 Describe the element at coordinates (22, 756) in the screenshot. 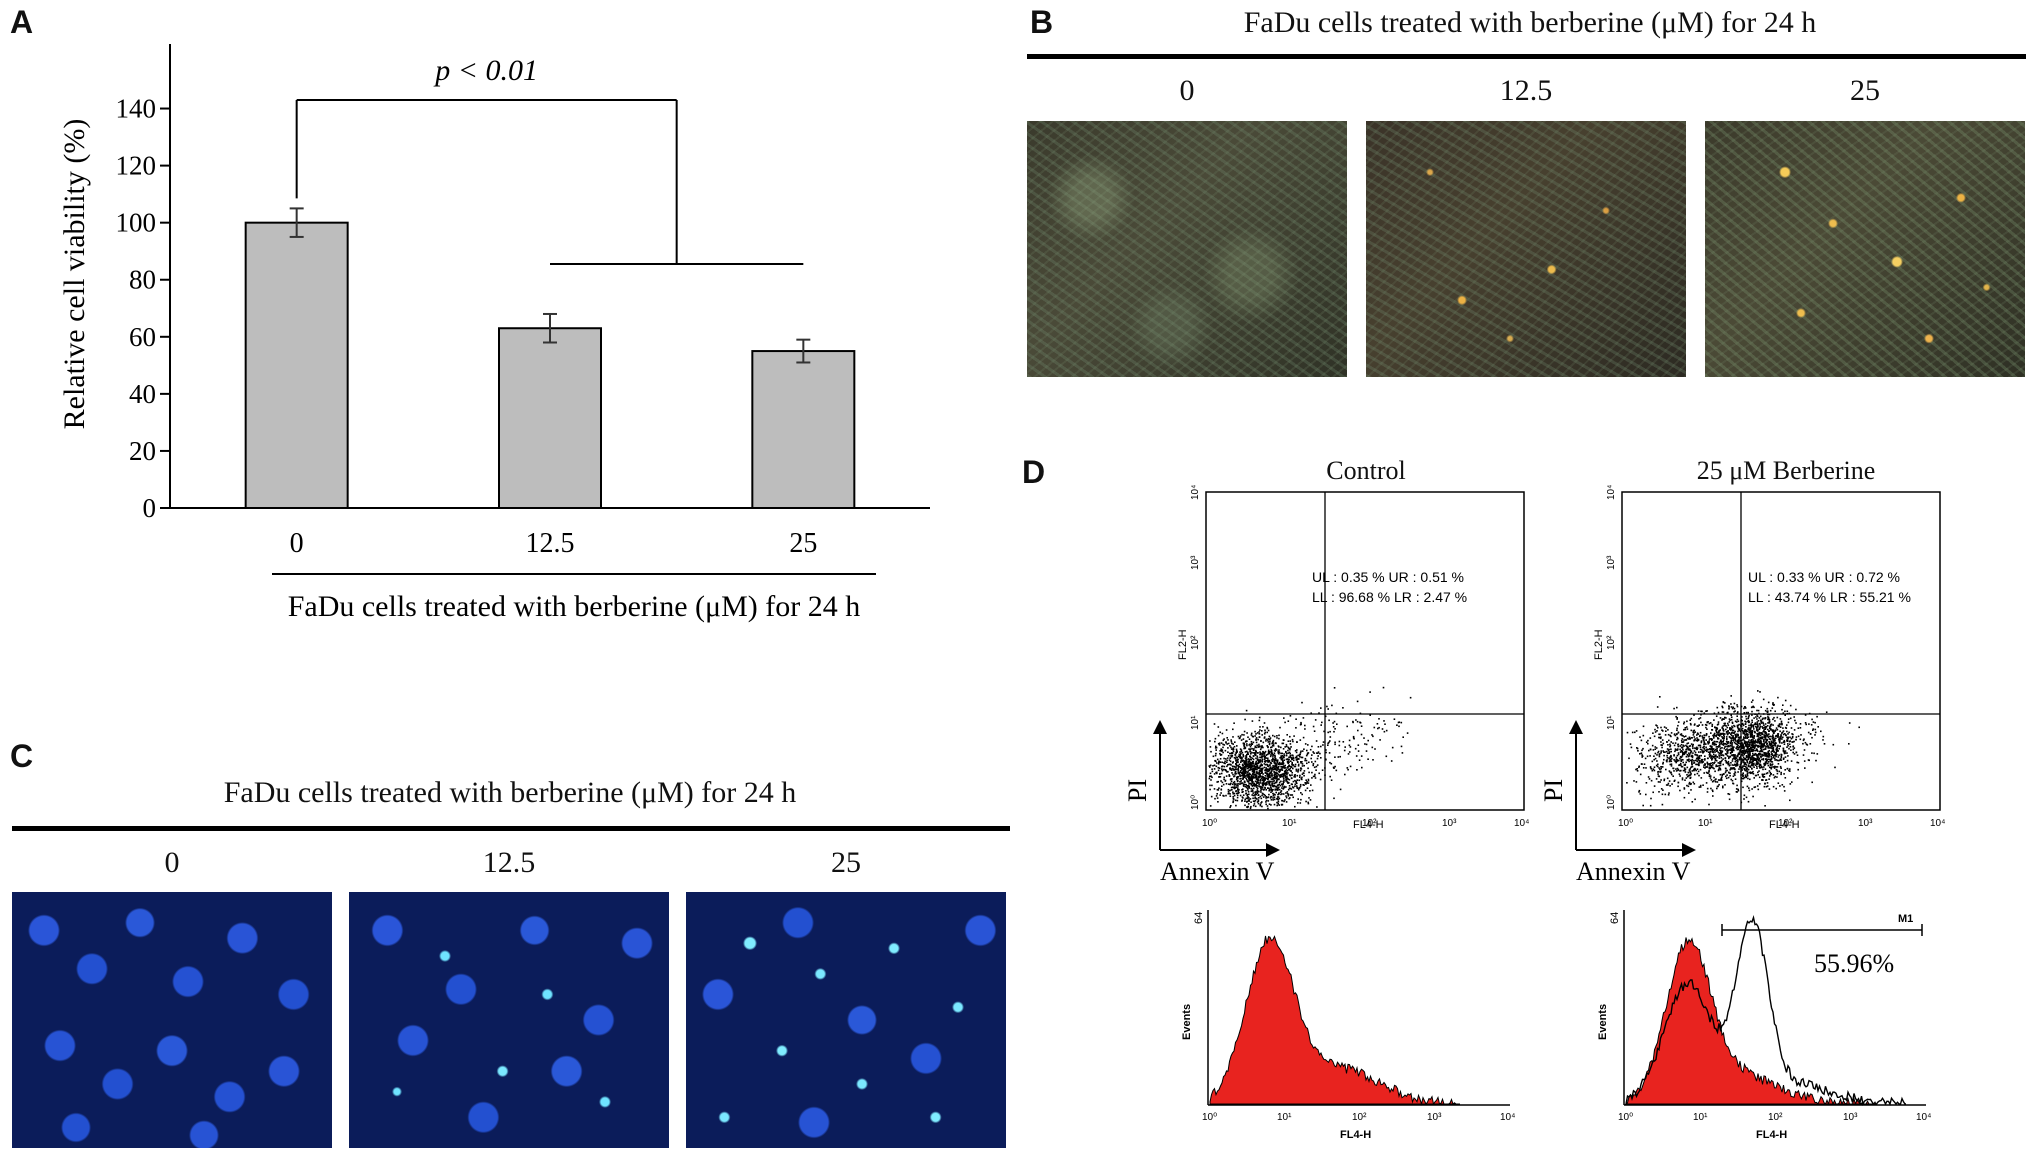

I see `panel-c-letter: C` at that location.